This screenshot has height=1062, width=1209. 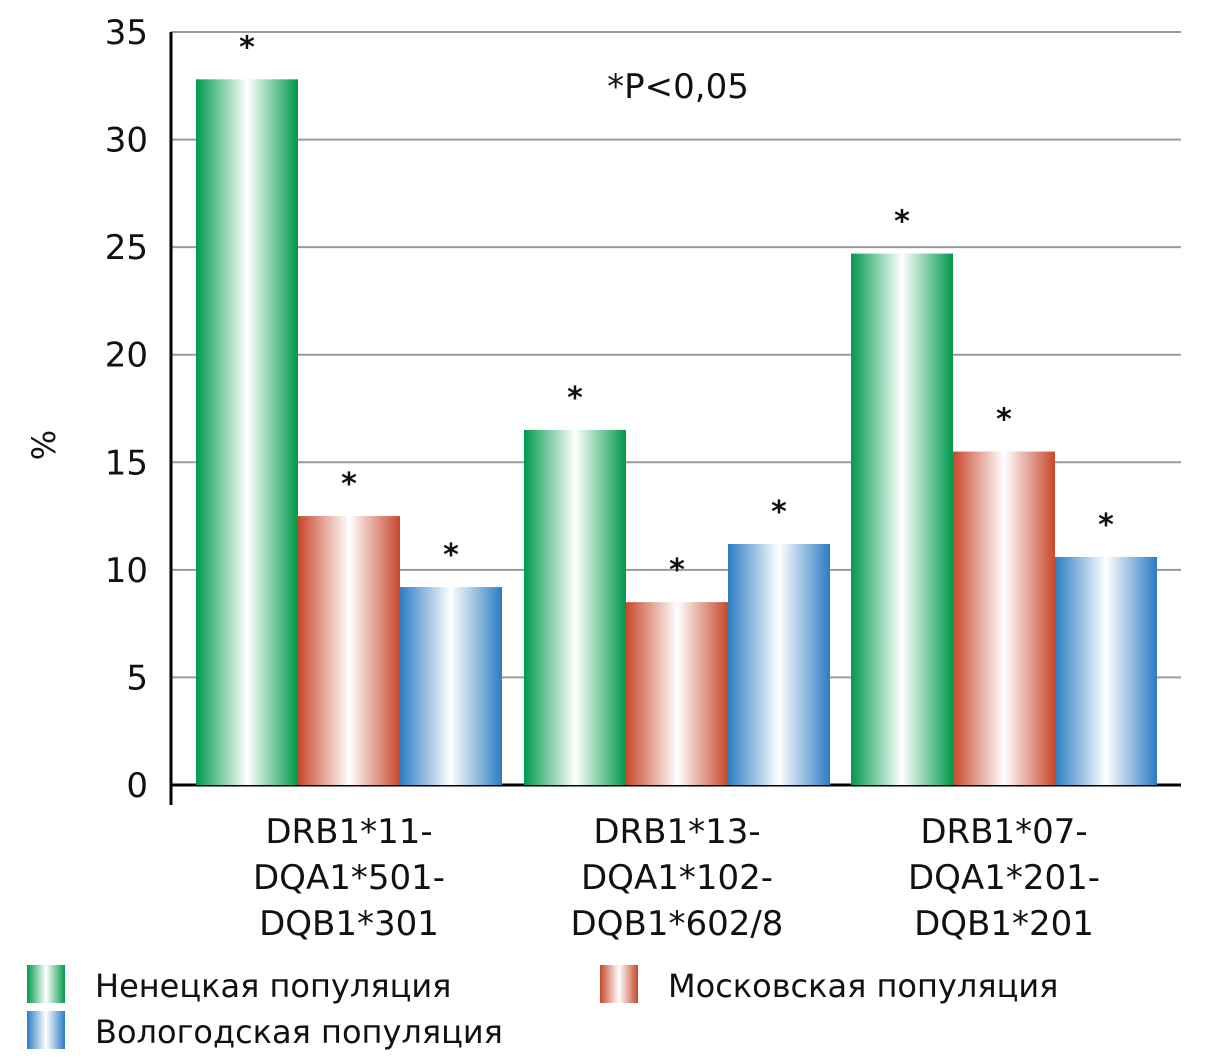 I want to click on x-category-label: DQB1*201, so click(x=1004, y=924).